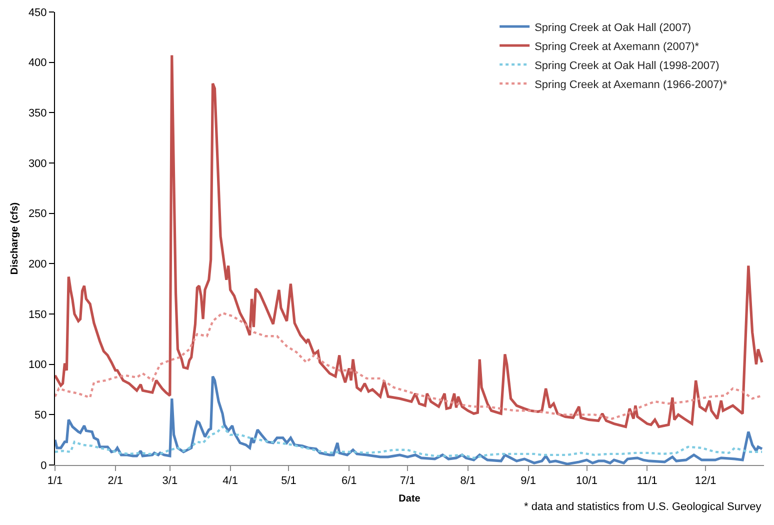 This screenshot has width=774, height=525. I want to click on x-axis-title: Date, so click(409, 499).